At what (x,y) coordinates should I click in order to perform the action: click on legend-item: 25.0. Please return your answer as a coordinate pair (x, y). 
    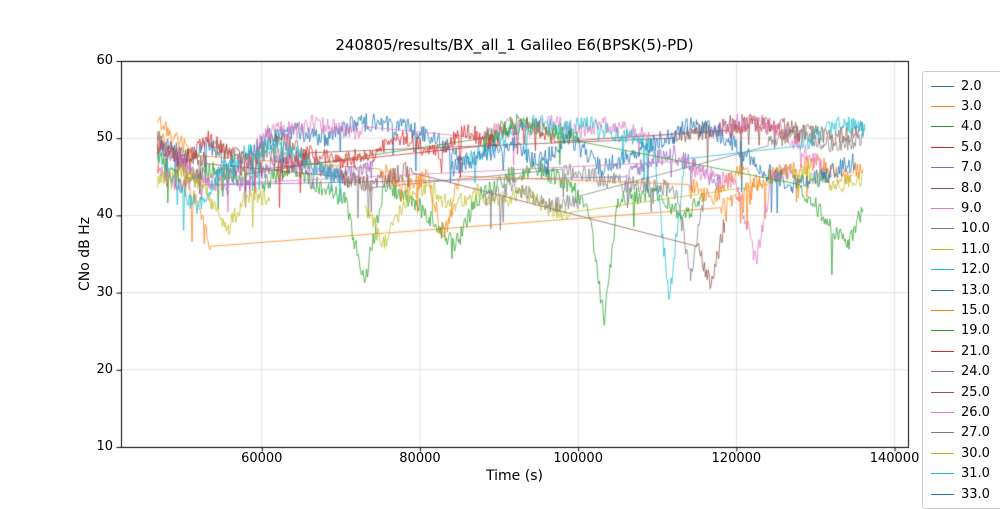
    Looking at the image, I should click on (961, 392).